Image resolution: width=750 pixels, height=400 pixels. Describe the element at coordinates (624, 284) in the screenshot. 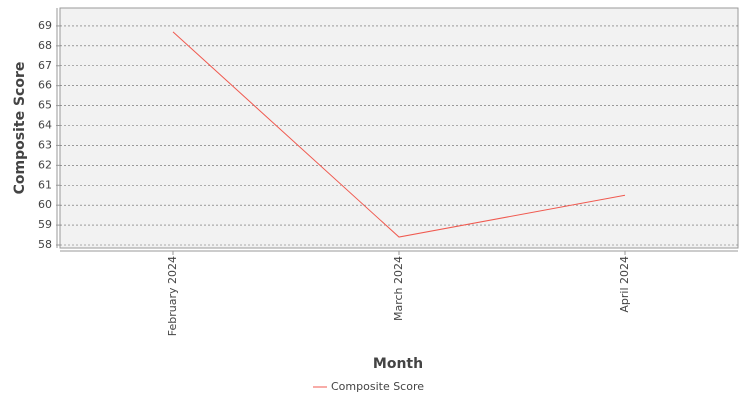

I see `x-tick-label: April 2024` at that location.